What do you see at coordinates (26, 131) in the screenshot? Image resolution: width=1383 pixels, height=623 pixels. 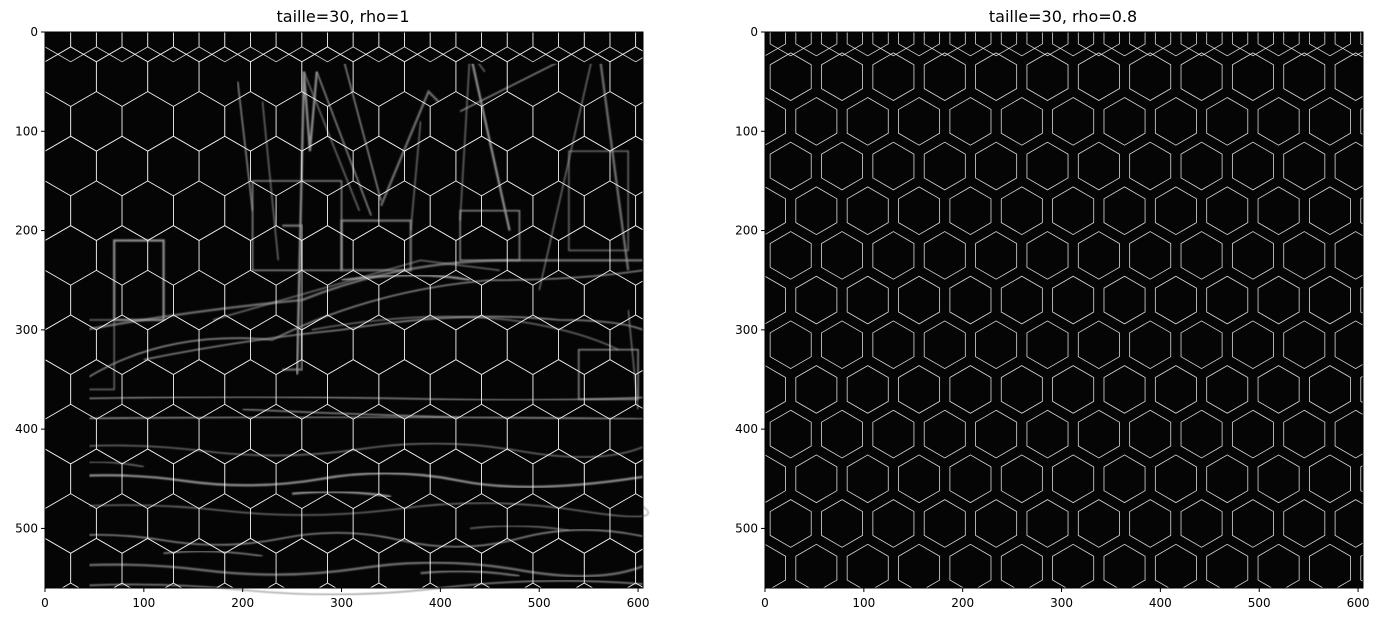 I see `y-tick-label: 100` at bounding box center [26, 131].